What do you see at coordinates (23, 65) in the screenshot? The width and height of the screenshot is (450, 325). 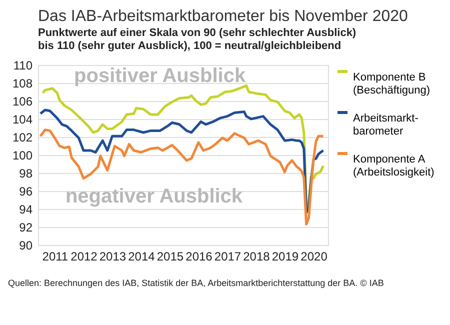 I see `y-tick-label: 110` at bounding box center [23, 65].